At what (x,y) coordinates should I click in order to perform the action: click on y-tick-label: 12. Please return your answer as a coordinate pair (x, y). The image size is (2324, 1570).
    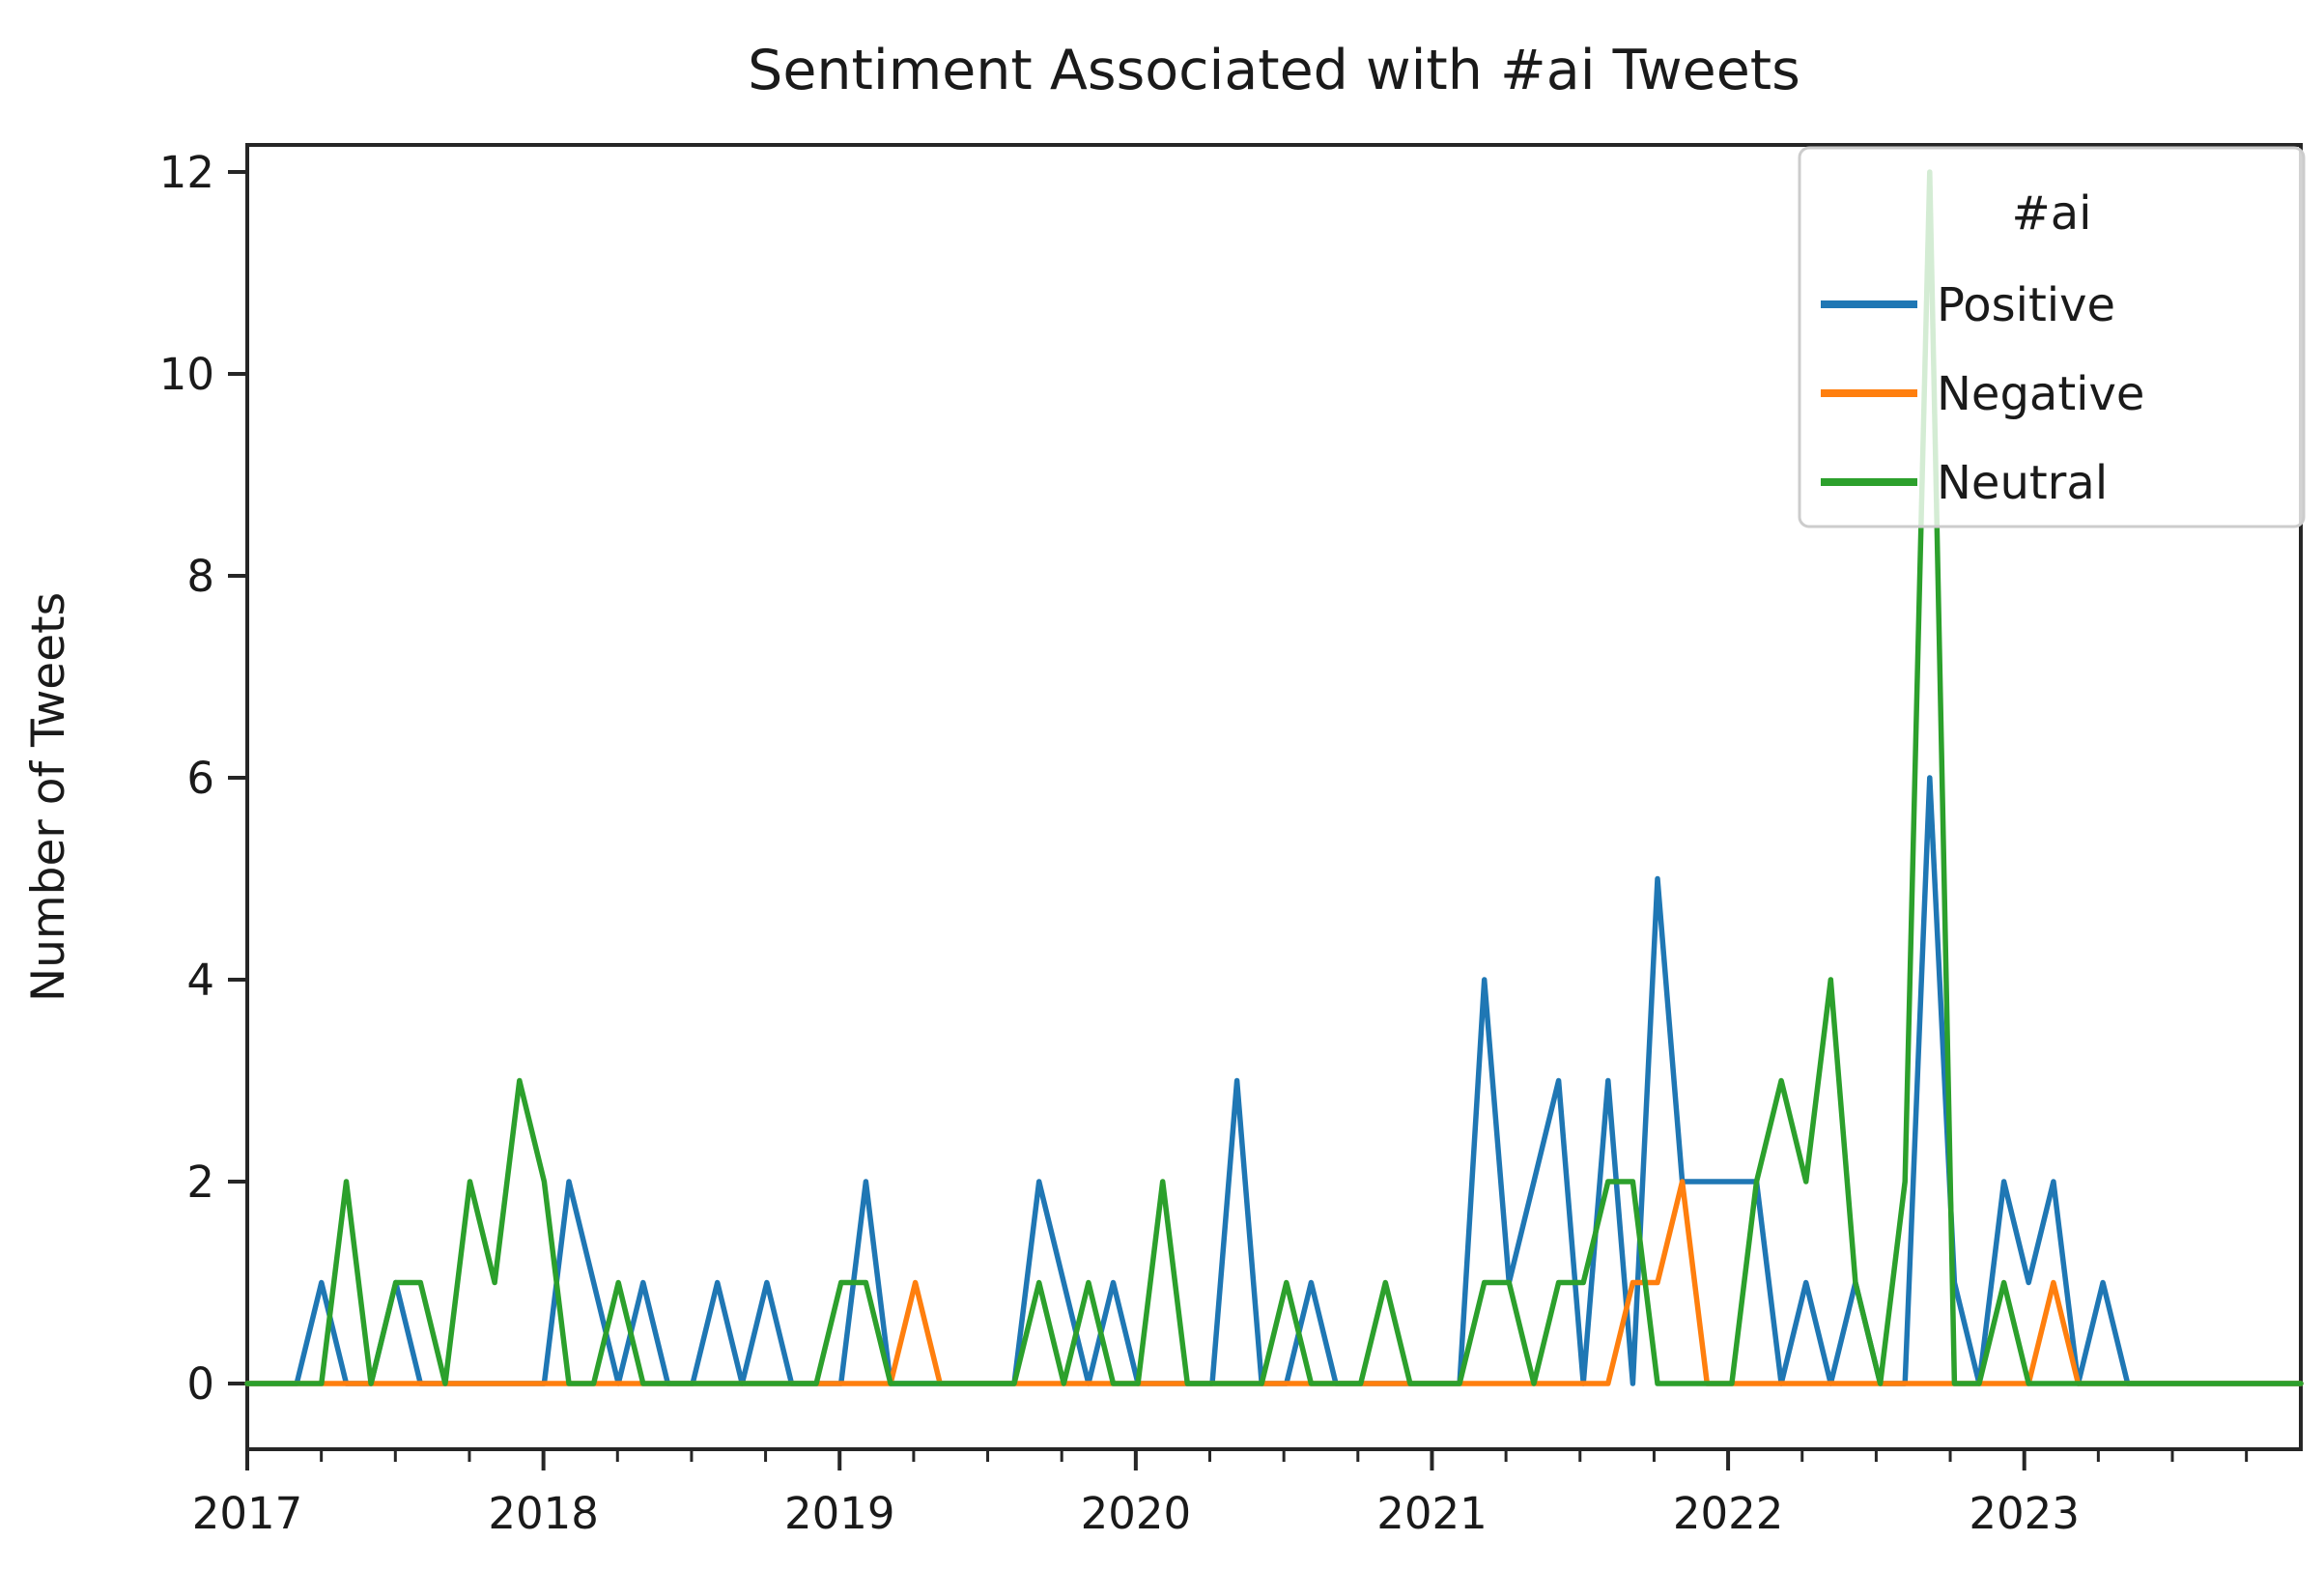
    Looking at the image, I should click on (186, 173).